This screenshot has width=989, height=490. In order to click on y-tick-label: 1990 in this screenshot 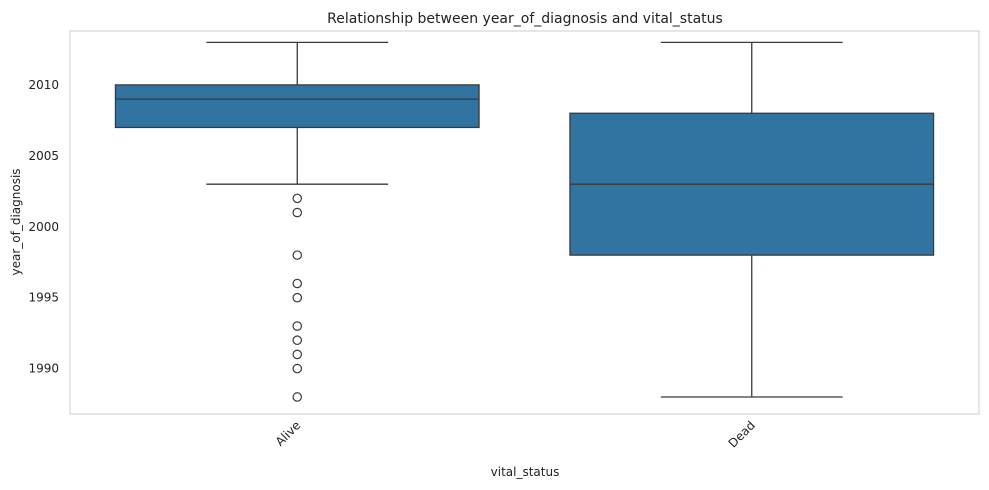, I will do `click(43, 369)`.